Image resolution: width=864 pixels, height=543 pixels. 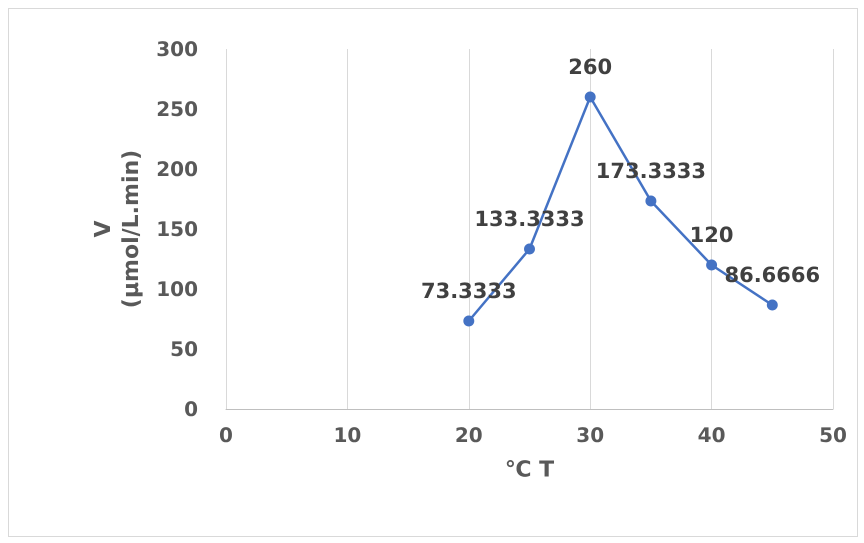 What do you see at coordinates (712, 235) in the screenshot?
I see `data-label: 120` at bounding box center [712, 235].